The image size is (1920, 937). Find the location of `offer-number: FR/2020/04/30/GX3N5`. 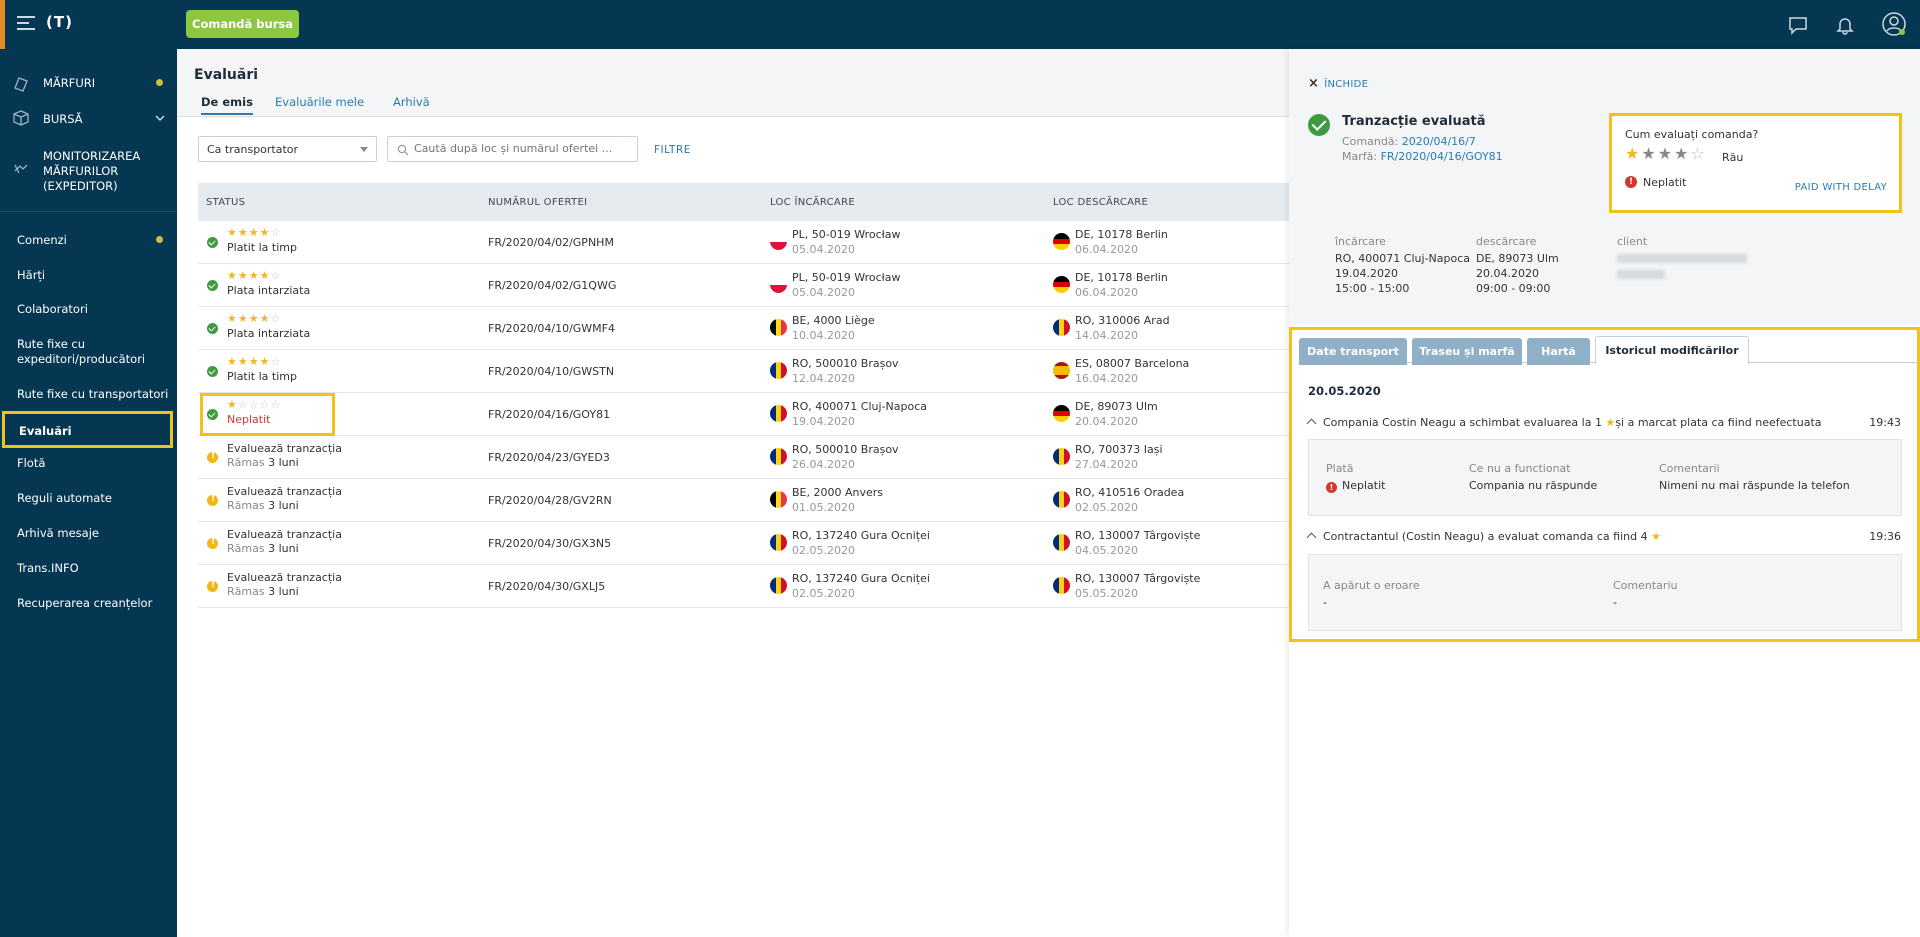

offer-number: FR/2020/04/30/GX3N5 is located at coordinates (550, 543).